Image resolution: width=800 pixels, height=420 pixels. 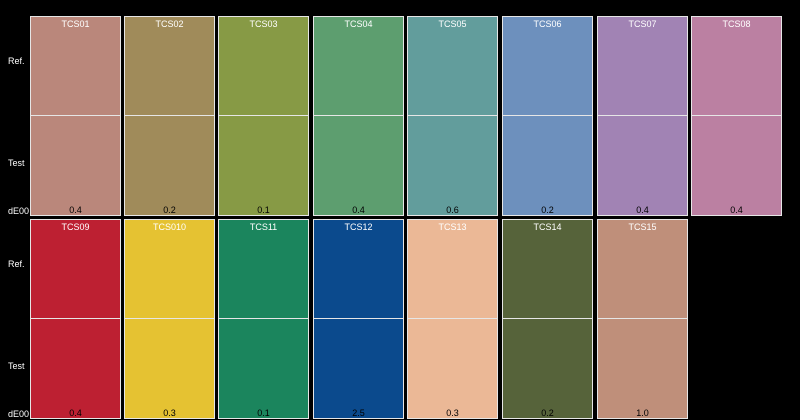 What do you see at coordinates (547, 227) in the screenshot?
I see `swatch-name: TCS14` at bounding box center [547, 227].